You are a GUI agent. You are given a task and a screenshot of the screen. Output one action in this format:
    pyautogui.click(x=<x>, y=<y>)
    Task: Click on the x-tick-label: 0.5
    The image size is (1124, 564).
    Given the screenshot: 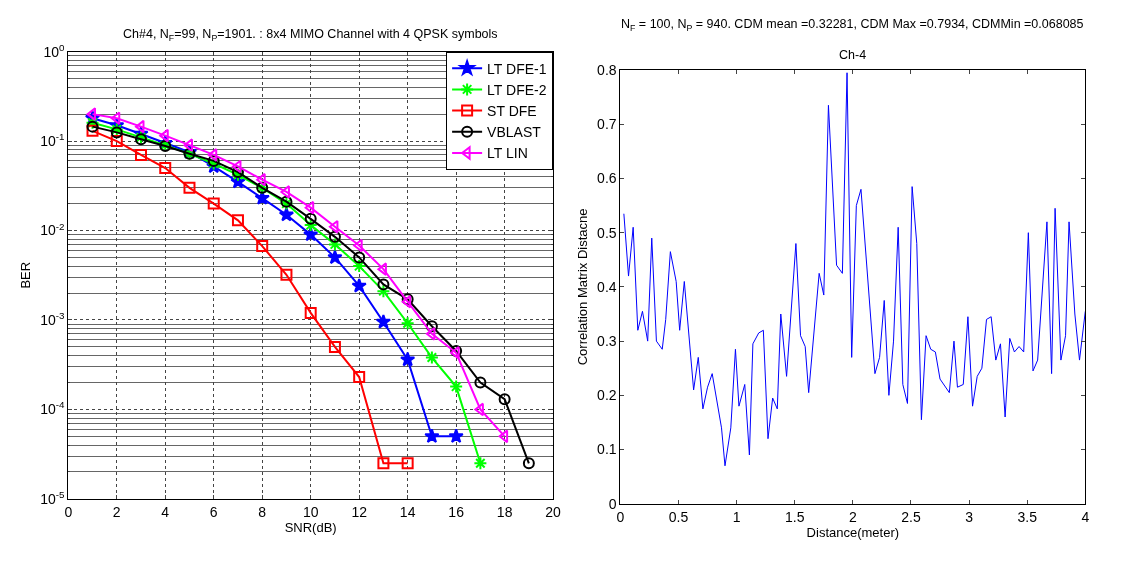 What is the action you would take?
    pyautogui.click(x=678, y=516)
    